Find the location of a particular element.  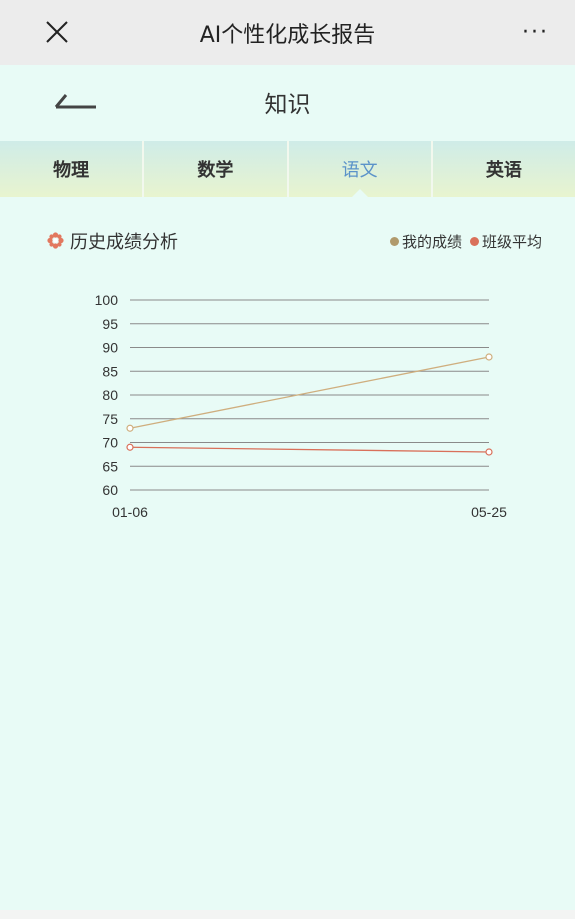

ellipsis-icon: ··· is located at coordinates (535, 32).